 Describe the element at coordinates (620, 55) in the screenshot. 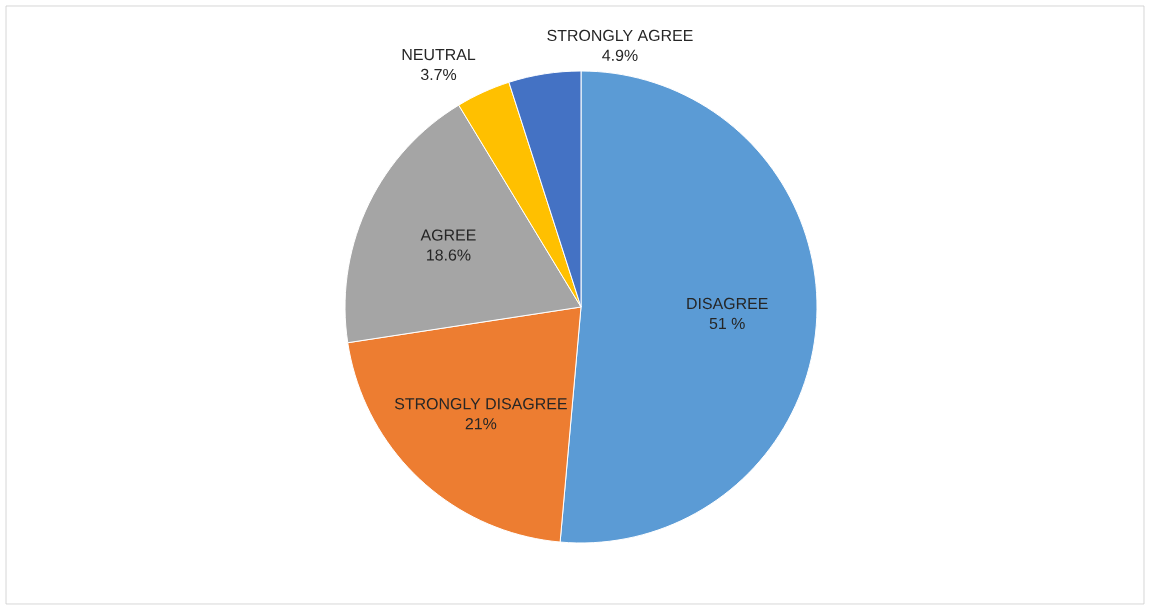

I see `data-label: 4.9%` at that location.